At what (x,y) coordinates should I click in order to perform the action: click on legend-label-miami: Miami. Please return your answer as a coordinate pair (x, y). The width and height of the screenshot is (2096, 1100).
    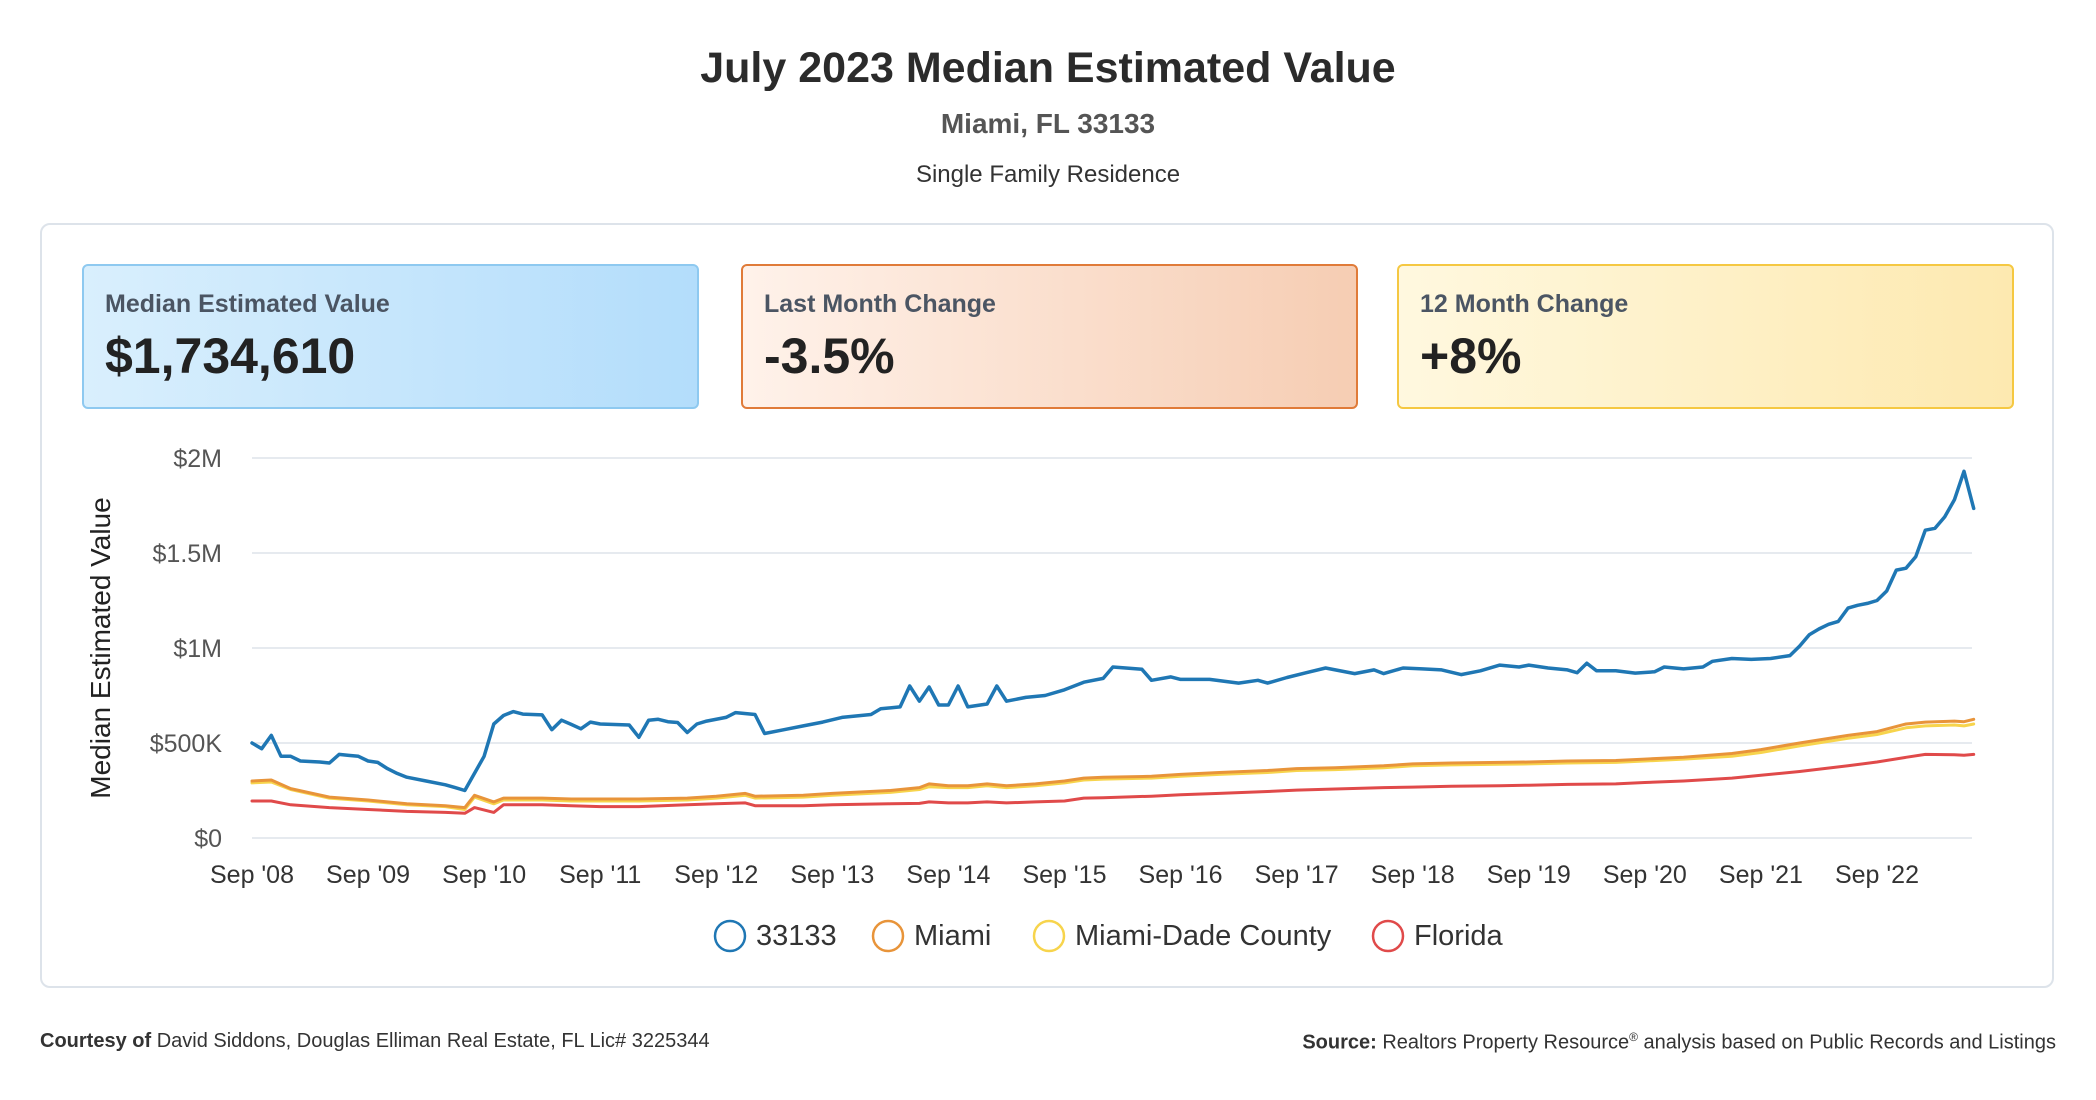
    Looking at the image, I should click on (952, 936).